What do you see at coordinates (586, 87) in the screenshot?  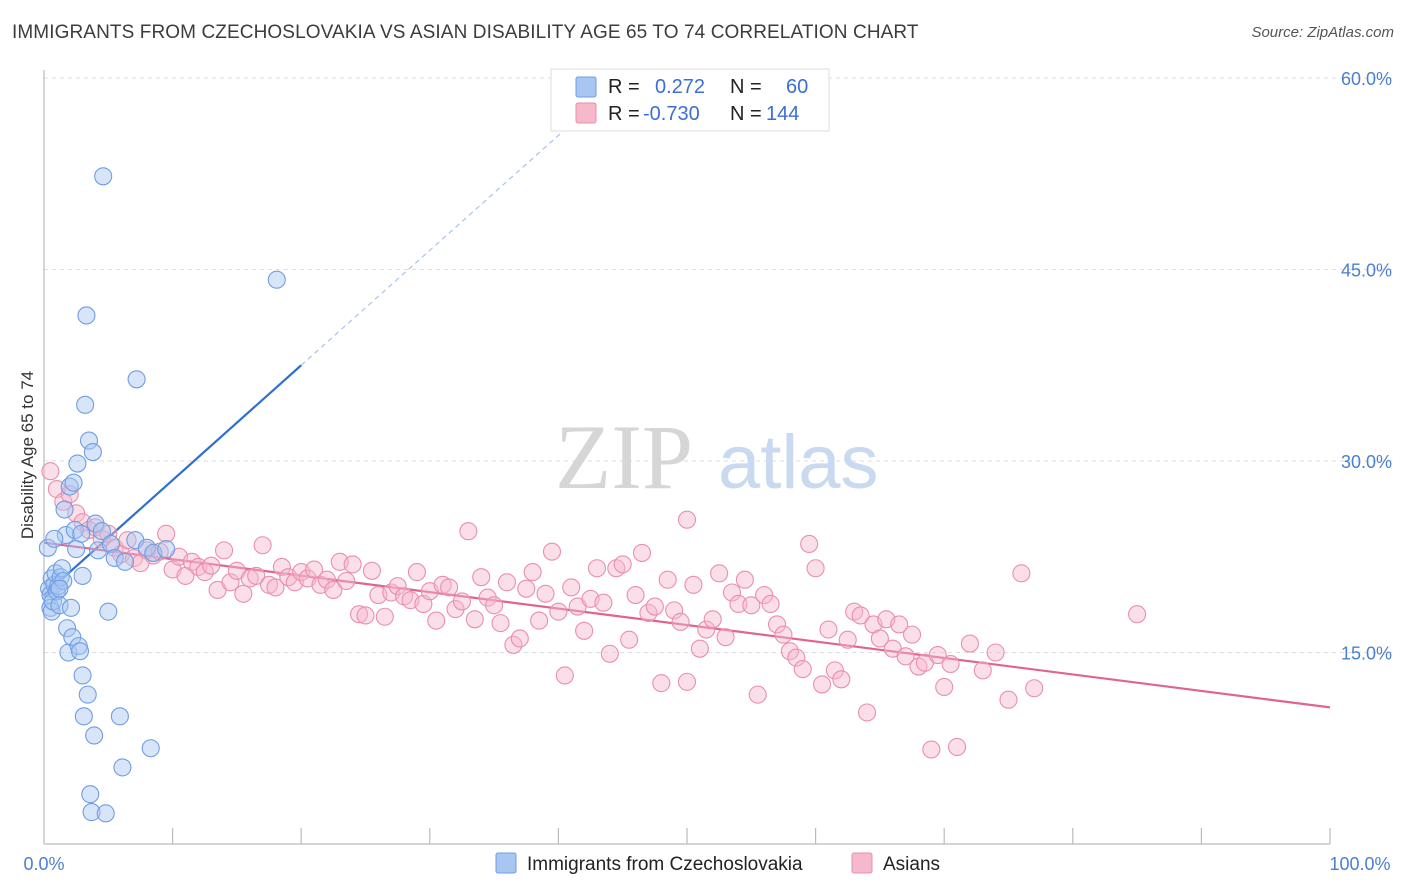 I see `legend-swatch-blue` at bounding box center [586, 87].